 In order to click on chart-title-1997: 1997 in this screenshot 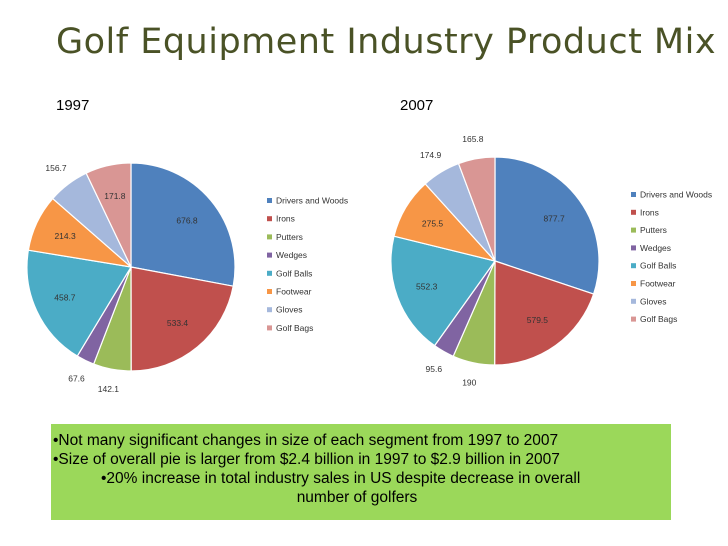, I will do `click(73, 105)`.